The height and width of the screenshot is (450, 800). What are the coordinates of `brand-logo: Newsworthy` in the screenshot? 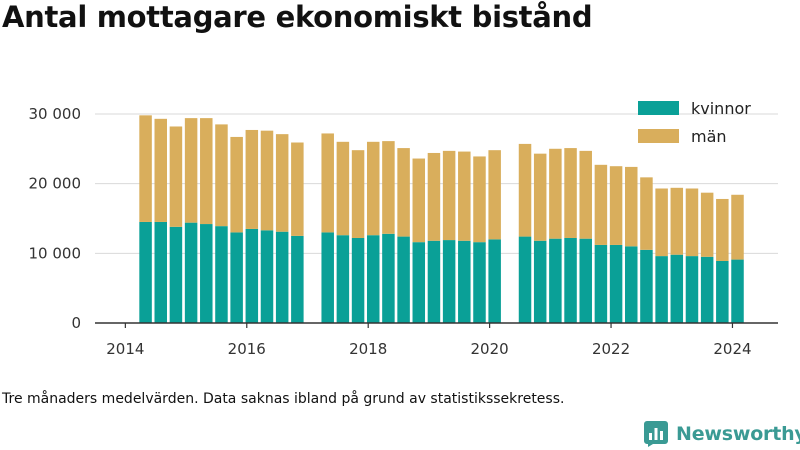 It's located at (722, 434).